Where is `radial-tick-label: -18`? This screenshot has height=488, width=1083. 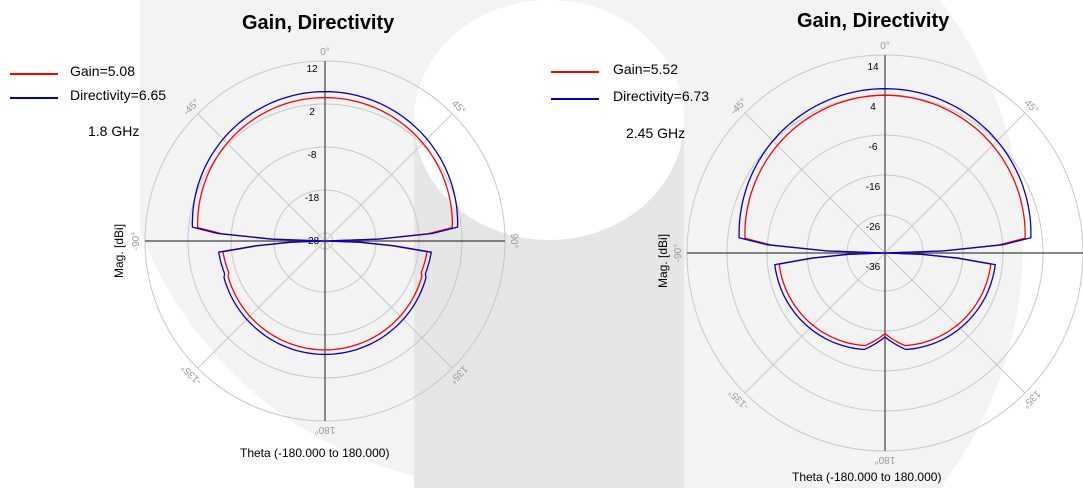 radial-tick-label: -18 is located at coordinates (312, 198).